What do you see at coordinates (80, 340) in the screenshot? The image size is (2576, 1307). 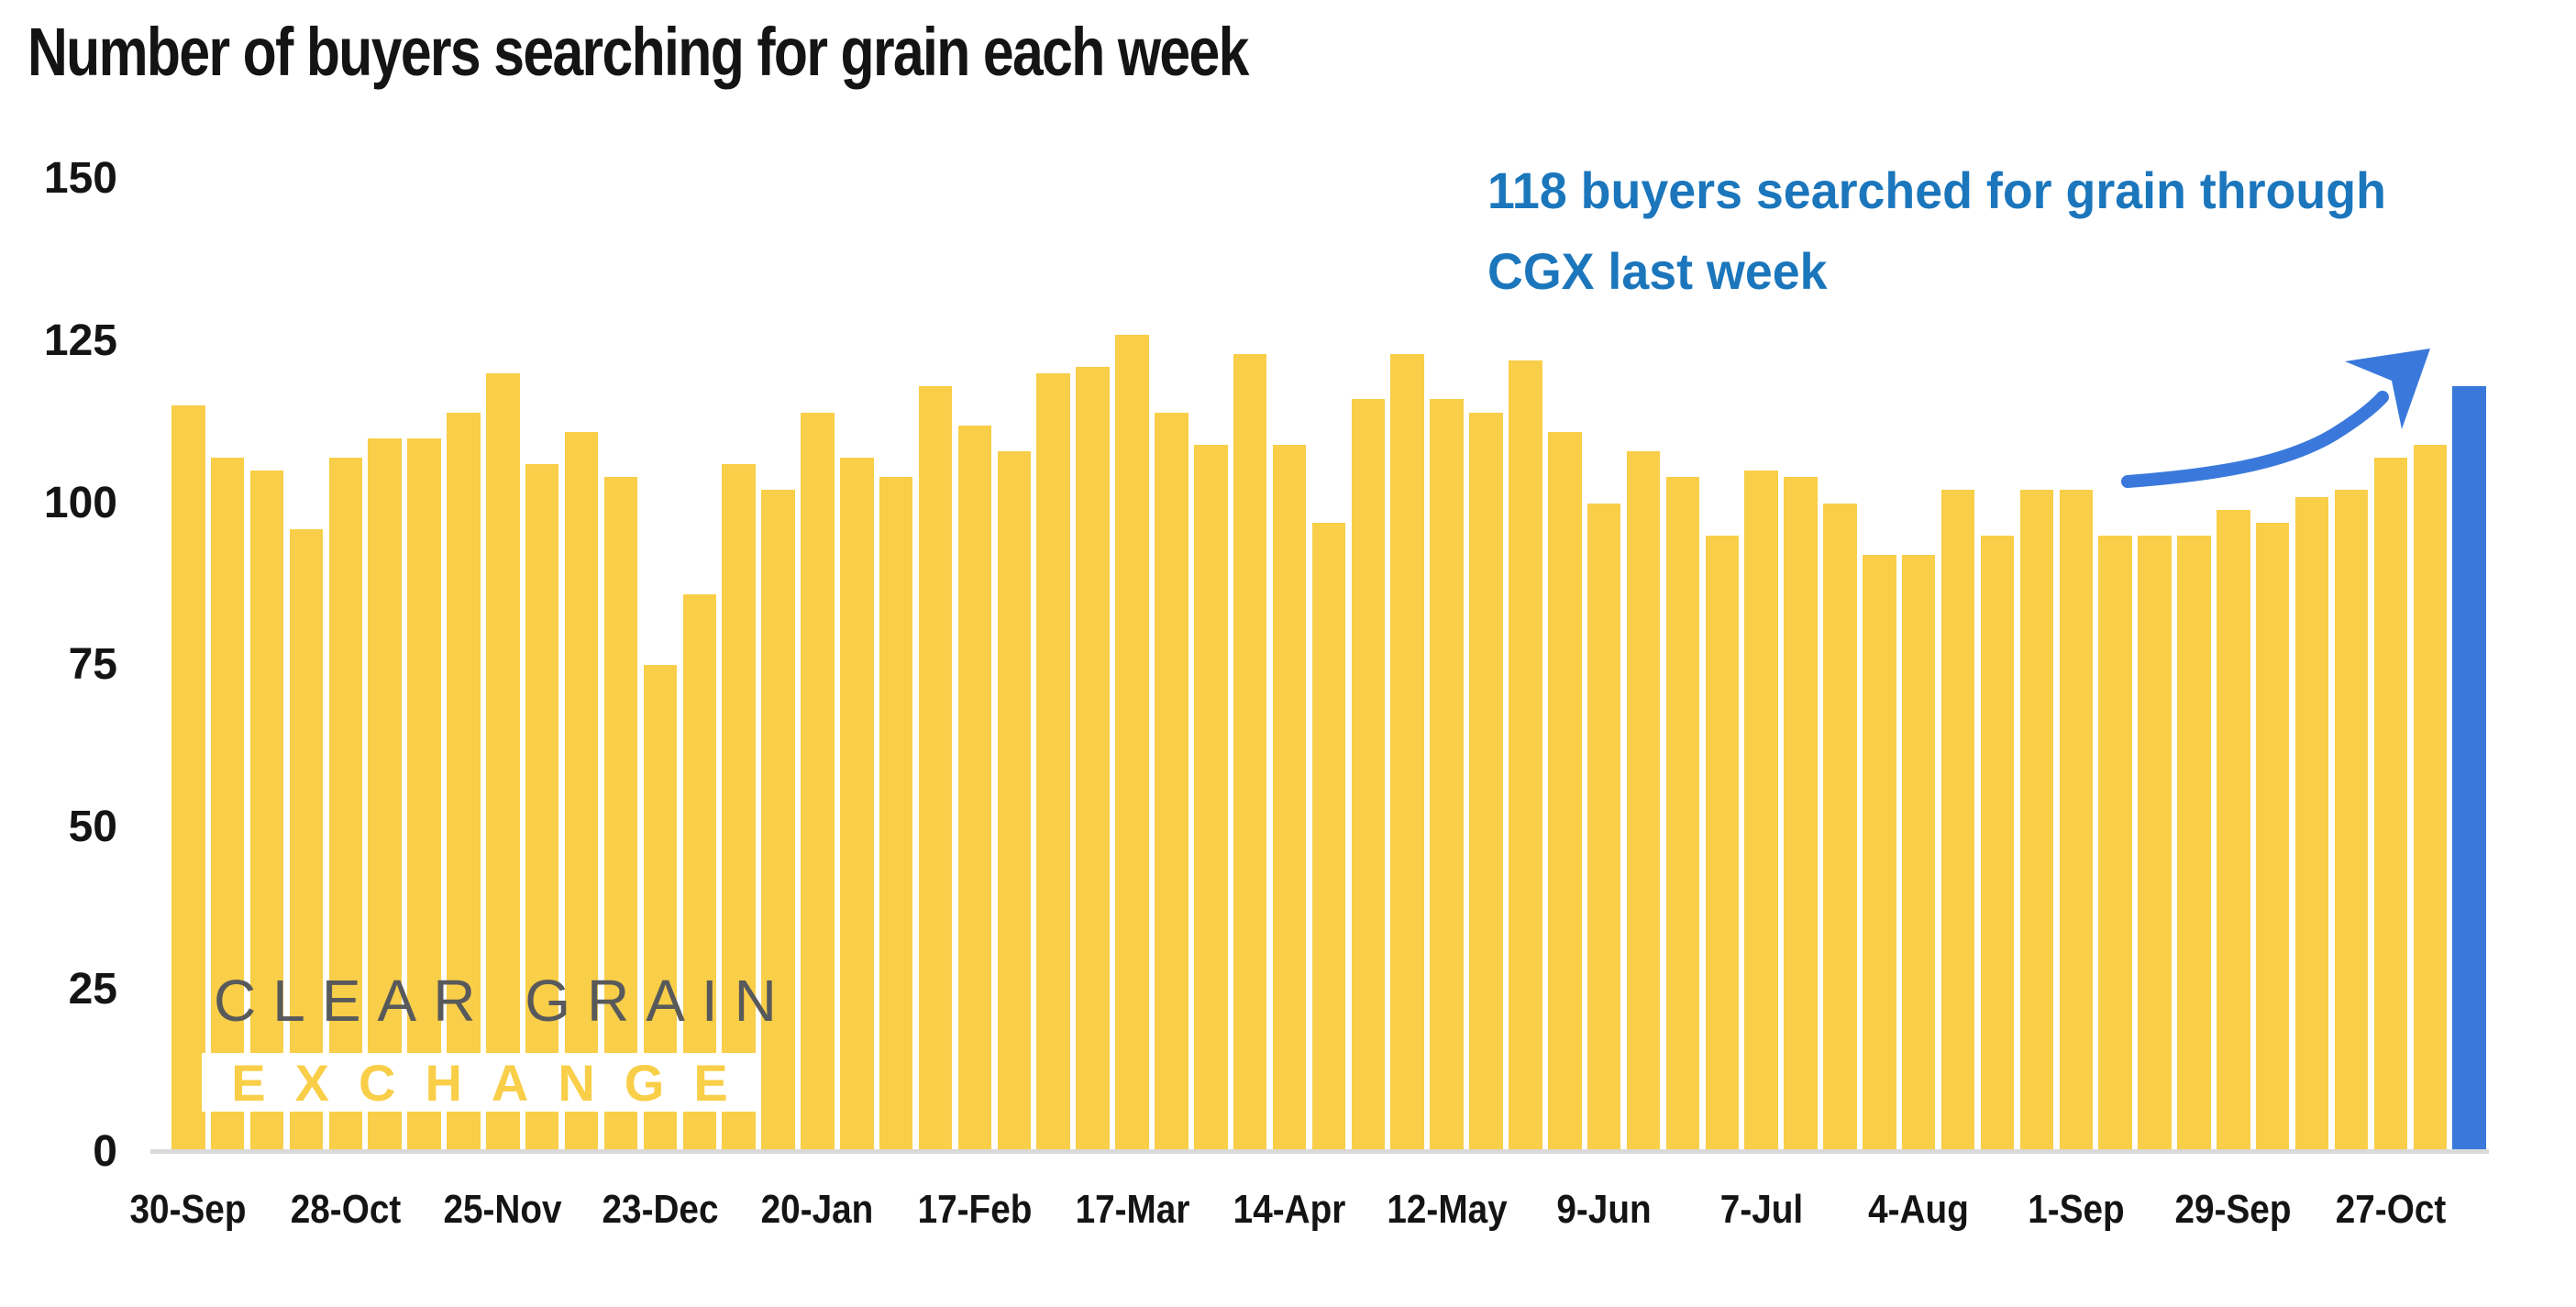 I see `y-tick-label: 125` at bounding box center [80, 340].